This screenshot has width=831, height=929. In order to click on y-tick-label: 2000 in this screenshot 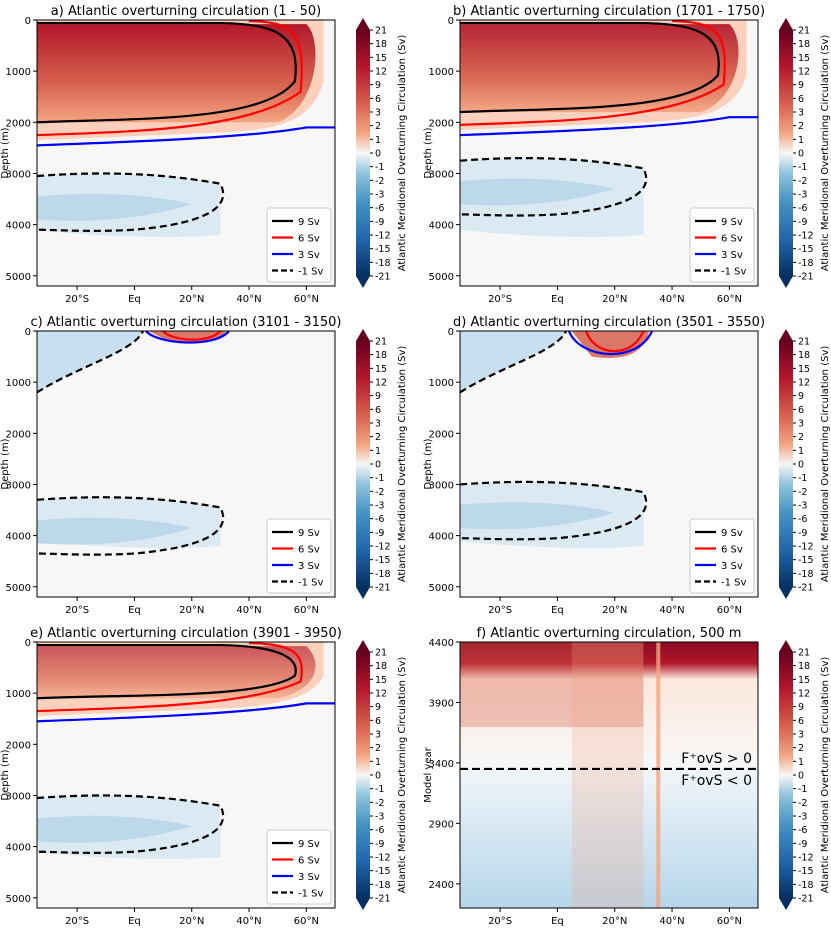, I will do `click(18, 745)`.